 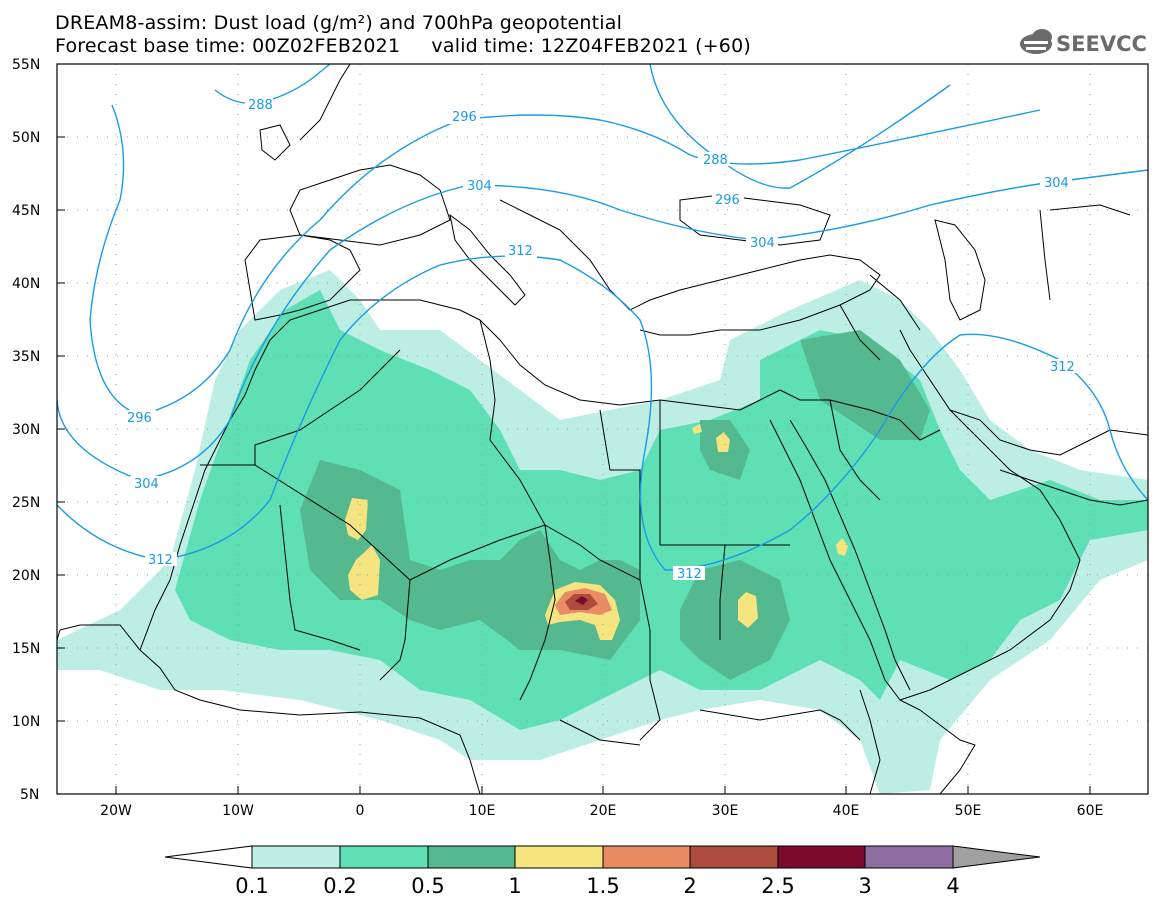 I want to click on lon-label: 20E, so click(x=603, y=811).